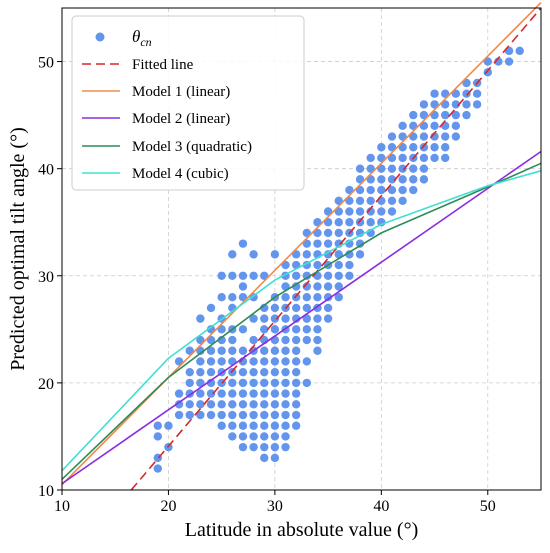 This screenshot has width=550, height=553. Describe the element at coordinates (192, 147) in the screenshot. I see `legend-label: Model 3 (quadratic)` at that location.